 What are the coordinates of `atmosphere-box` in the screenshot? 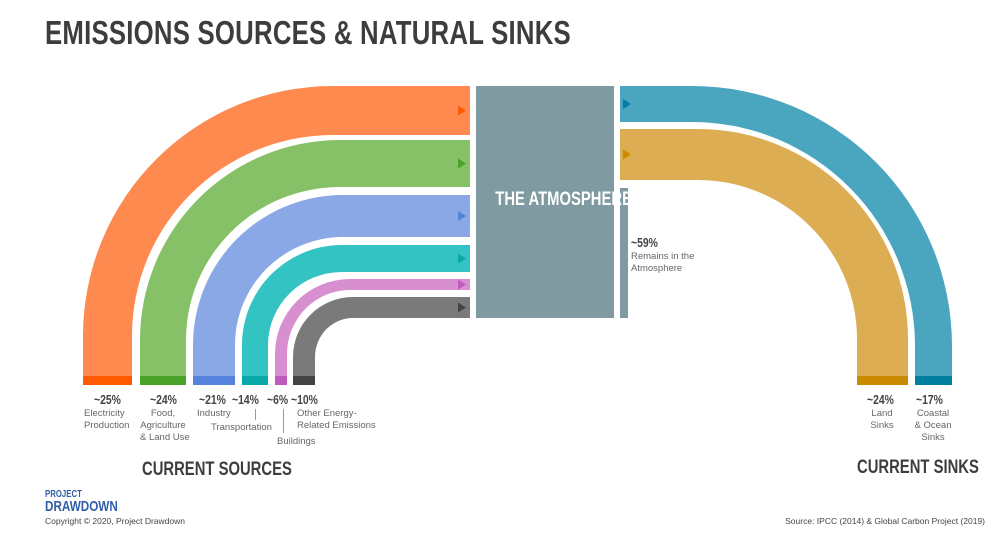 It's located at (545, 202).